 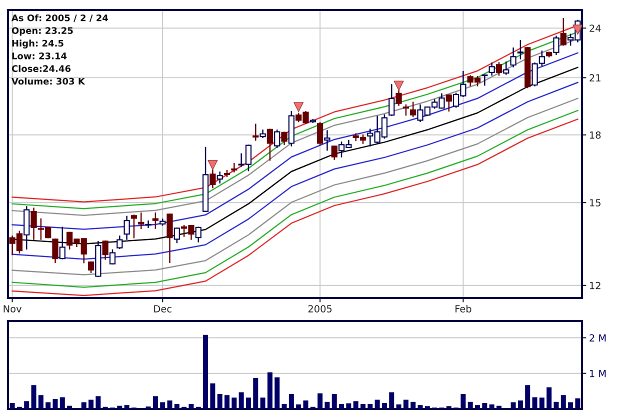 What do you see at coordinates (59, 18) in the screenshot?
I see `annotation: As Of: 2005 / 2 / 24` at bounding box center [59, 18].